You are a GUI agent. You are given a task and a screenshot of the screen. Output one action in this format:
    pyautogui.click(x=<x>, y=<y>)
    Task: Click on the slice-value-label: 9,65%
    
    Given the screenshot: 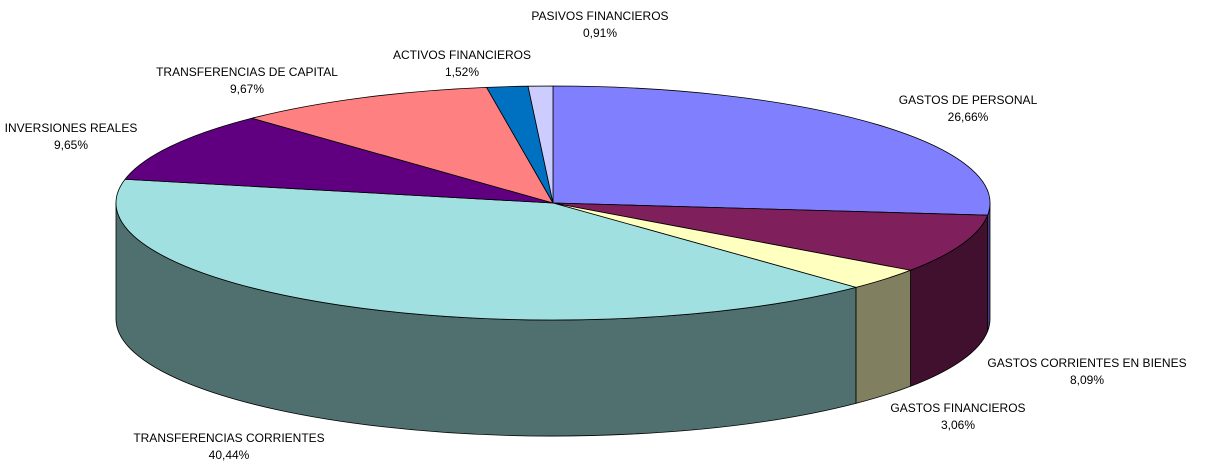 What is the action you would take?
    pyautogui.click(x=71, y=145)
    